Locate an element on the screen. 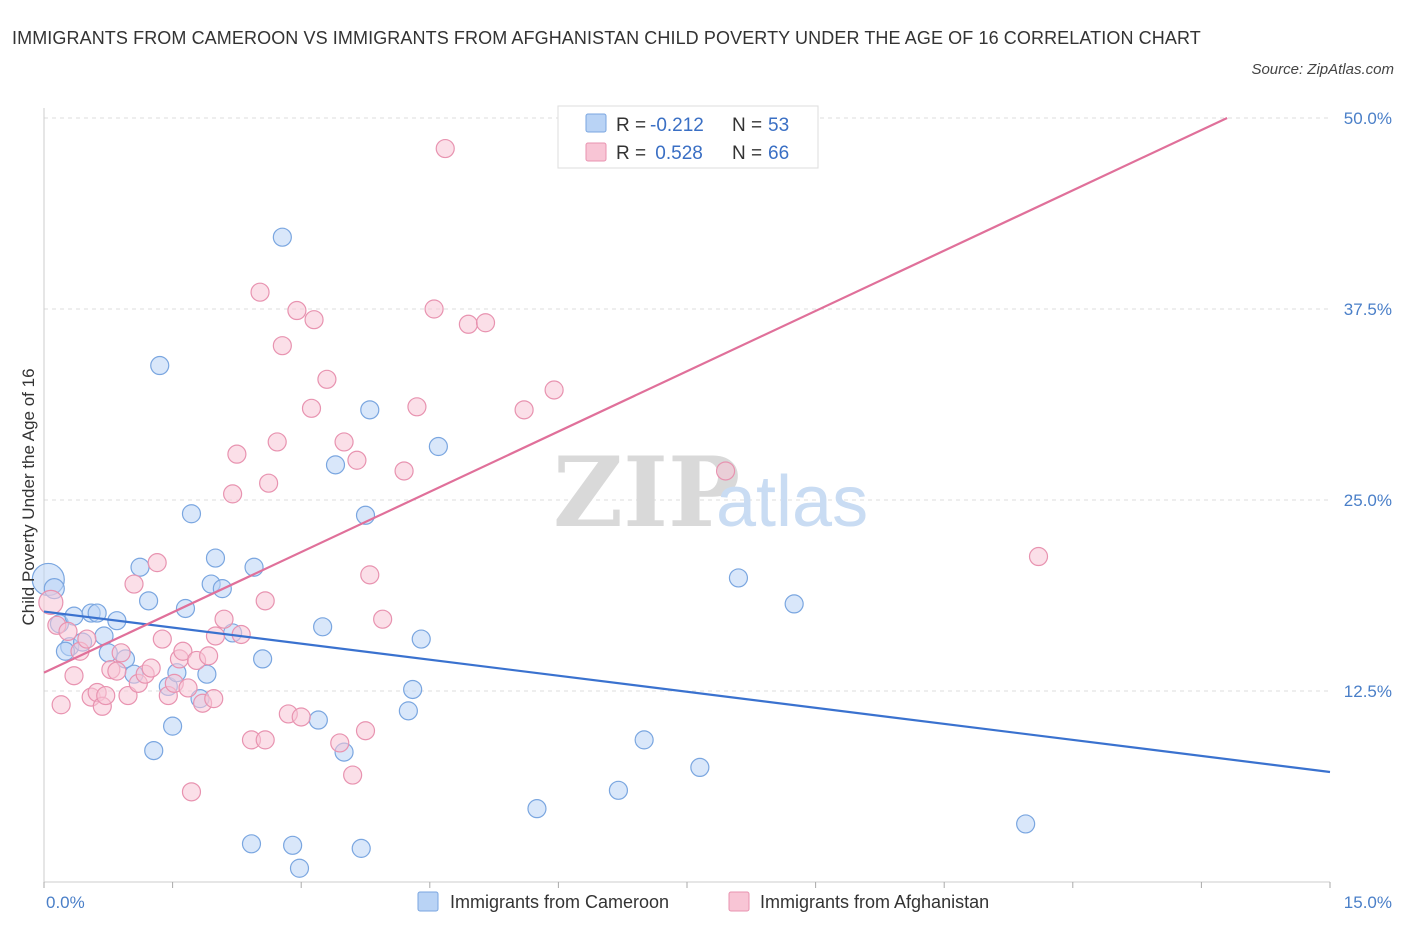  legend-n-value-afghanistan: 66 is located at coordinates (778, 153).